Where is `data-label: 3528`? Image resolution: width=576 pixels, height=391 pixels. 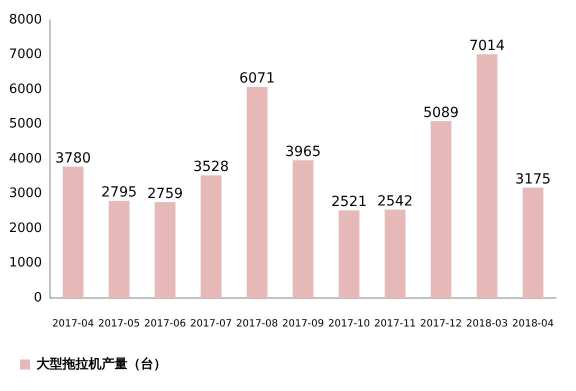 data-label: 3528 is located at coordinates (211, 167).